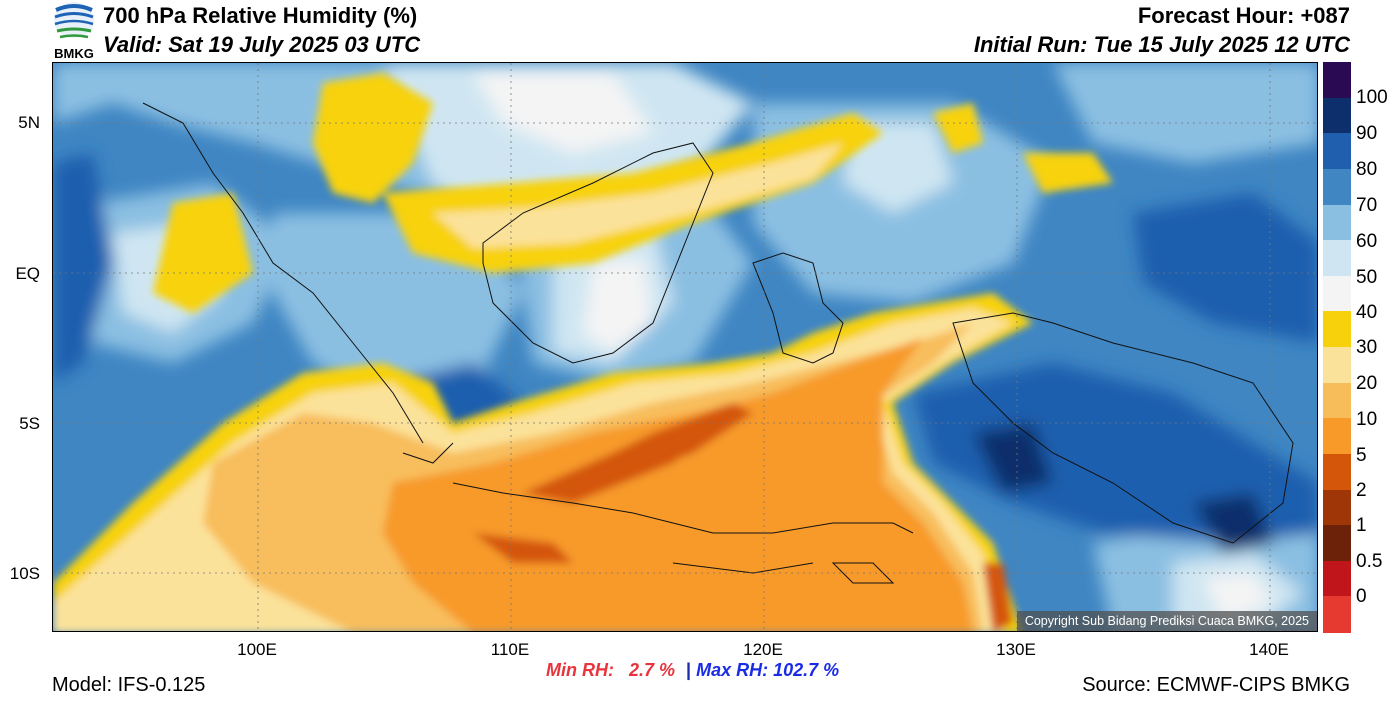  I want to click on colorbar-label: 90, so click(1367, 133).